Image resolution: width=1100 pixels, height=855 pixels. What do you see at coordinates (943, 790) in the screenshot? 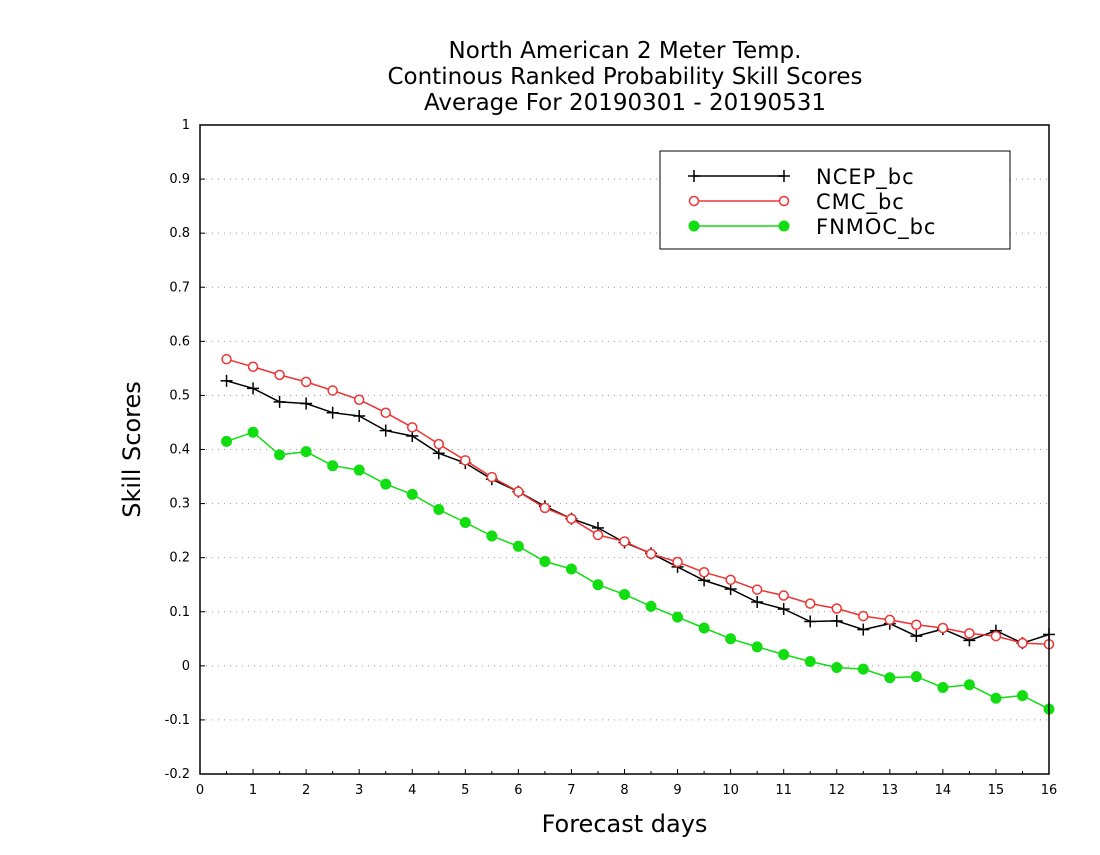
I see `x-tick-label: 14` at bounding box center [943, 790].